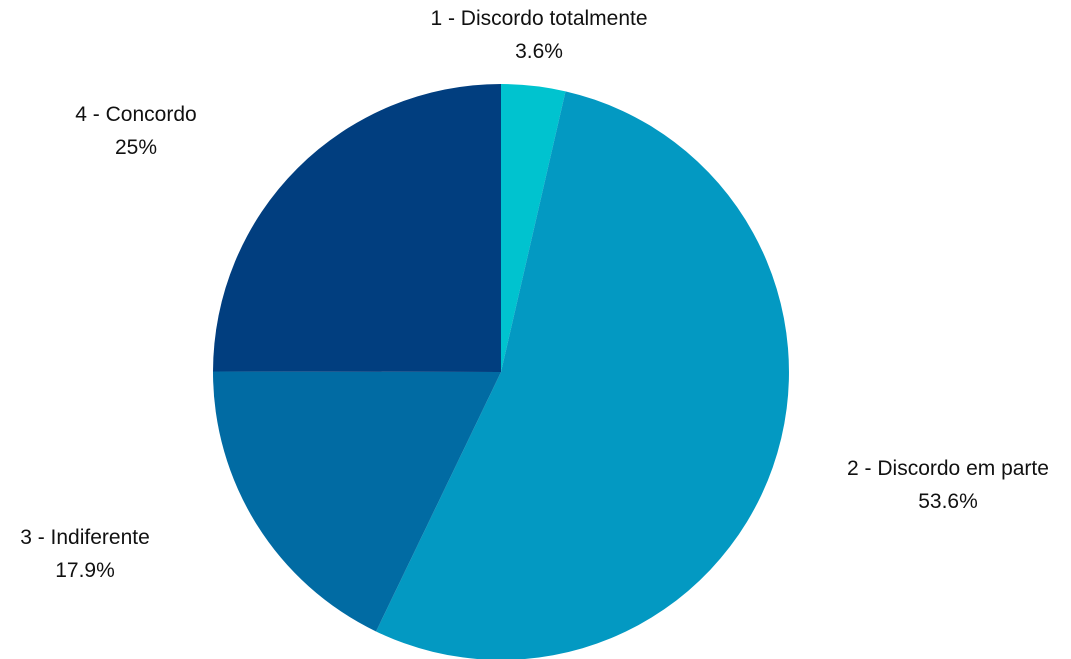 This screenshot has width=1071, height=659. I want to click on slice-label-indiferente: 3 - Indiferente, so click(85, 537).